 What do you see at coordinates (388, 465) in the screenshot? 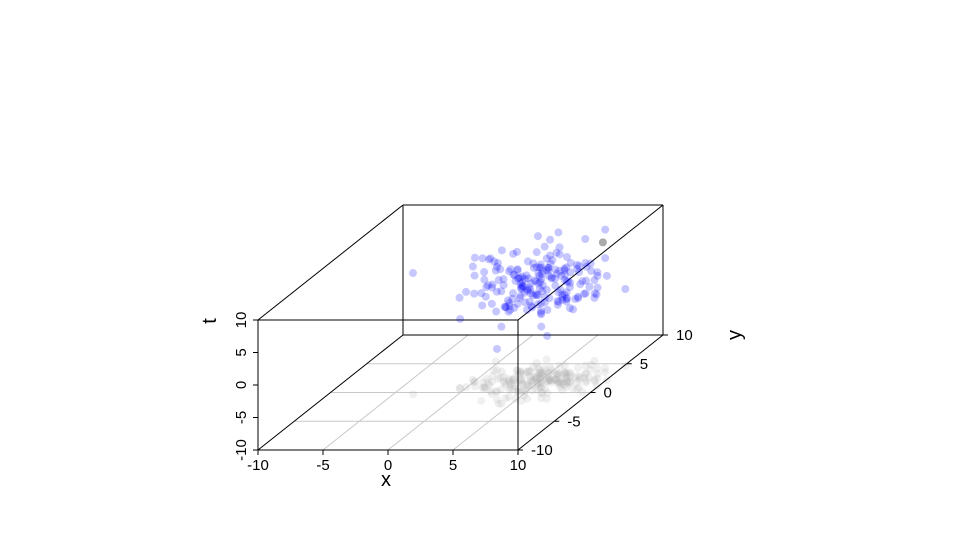
I see `x-tick-label: 0` at bounding box center [388, 465].